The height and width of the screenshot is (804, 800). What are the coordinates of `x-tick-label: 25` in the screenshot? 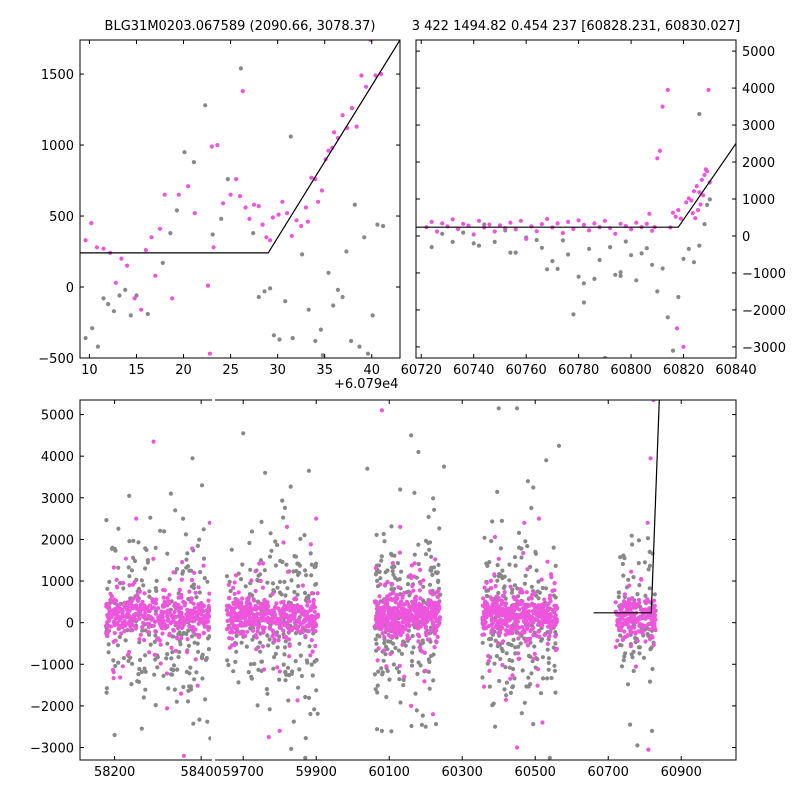 It's located at (230, 370).